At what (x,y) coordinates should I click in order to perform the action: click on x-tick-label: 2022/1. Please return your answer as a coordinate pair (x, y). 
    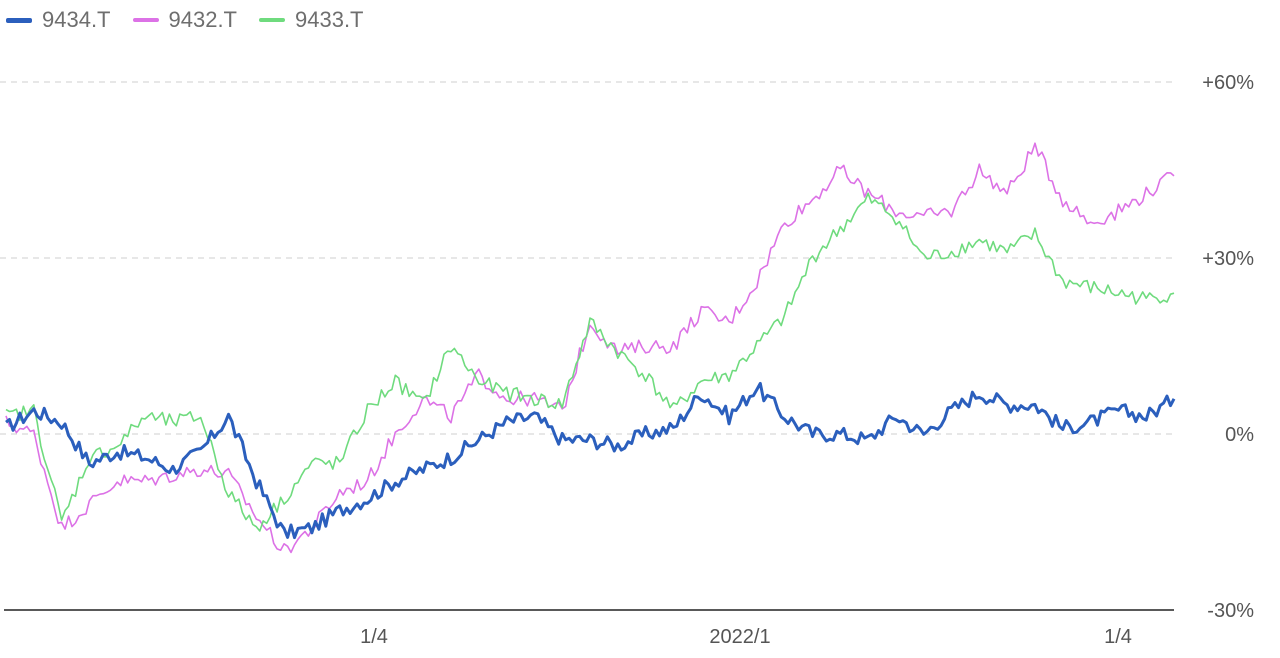
    Looking at the image, I should click on (739, 637).